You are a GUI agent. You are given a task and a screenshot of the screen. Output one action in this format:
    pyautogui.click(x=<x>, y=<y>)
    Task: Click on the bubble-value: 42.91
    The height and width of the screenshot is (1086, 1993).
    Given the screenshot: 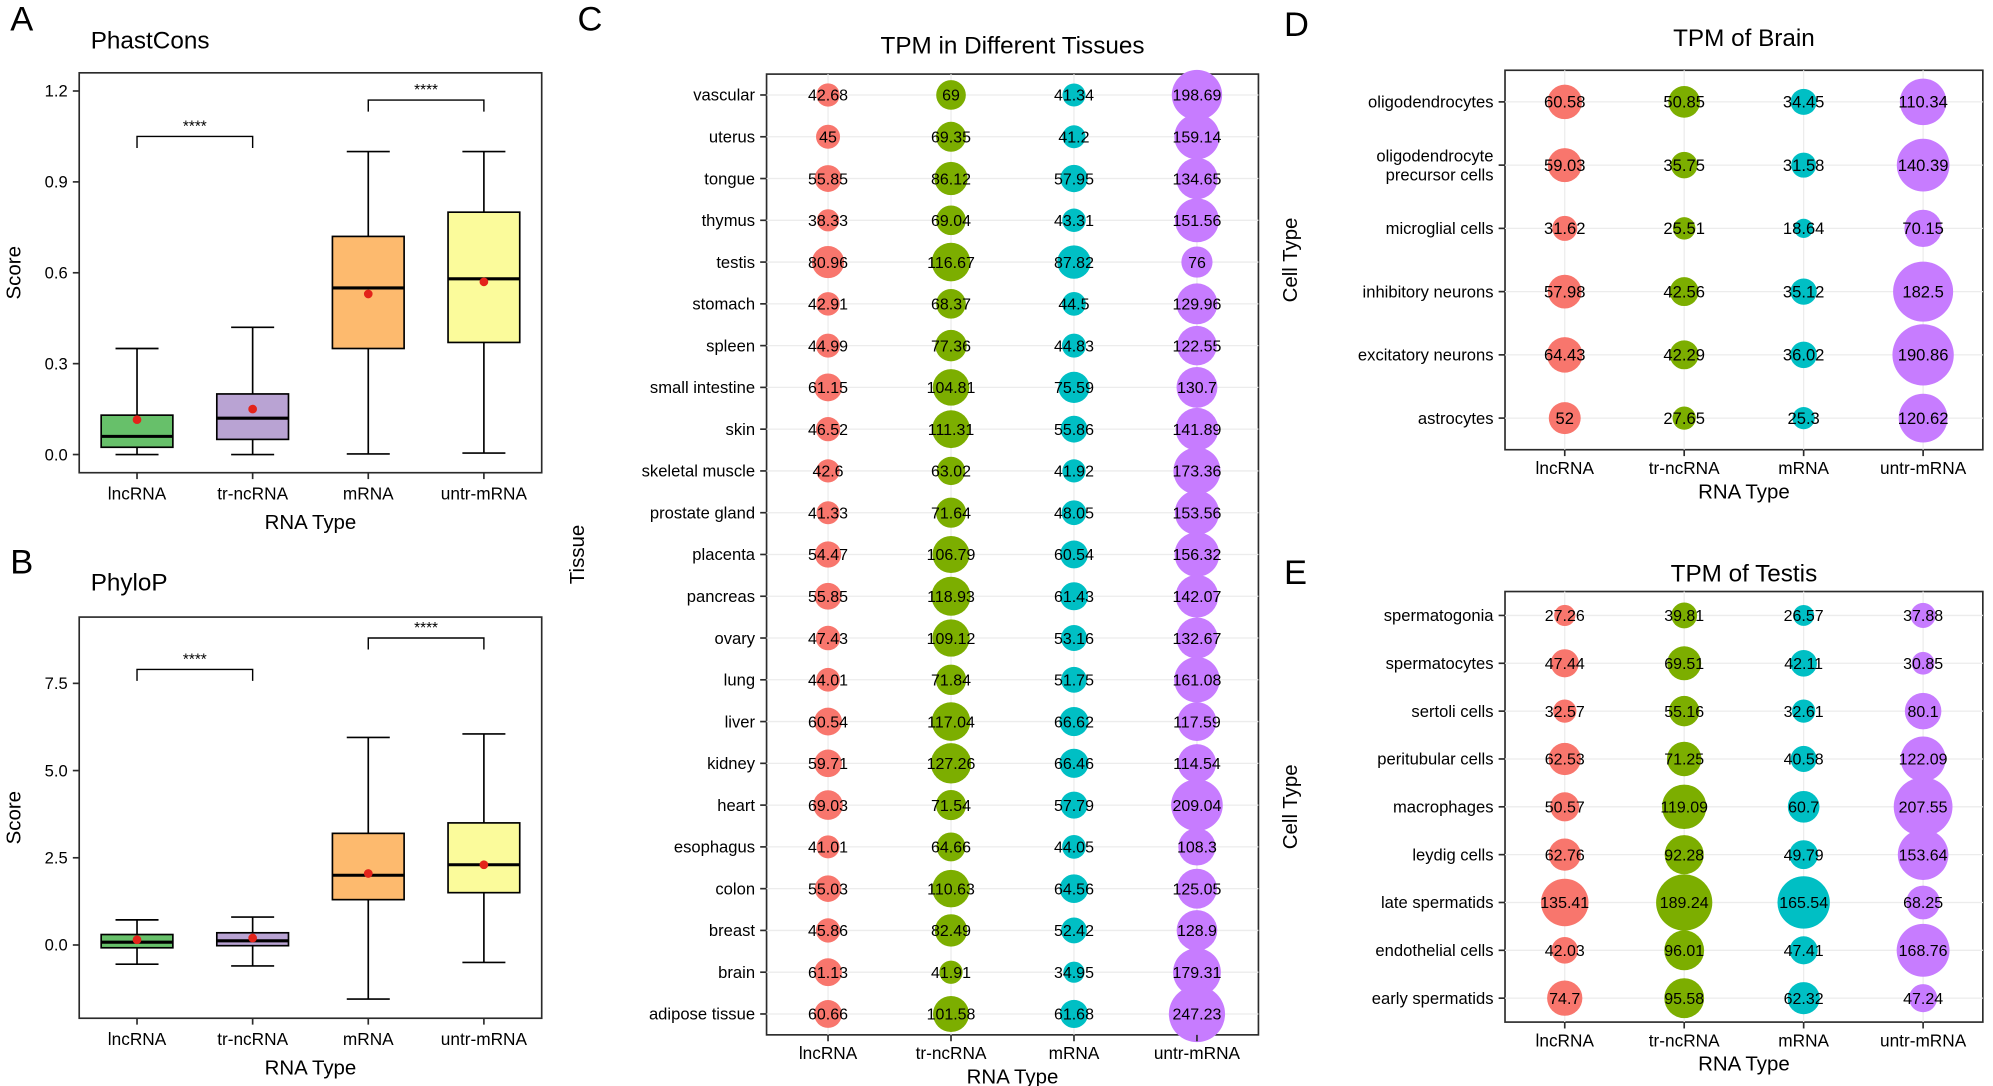 What is the action you would take?
    pyautogui.click(x=828, y=305)
    